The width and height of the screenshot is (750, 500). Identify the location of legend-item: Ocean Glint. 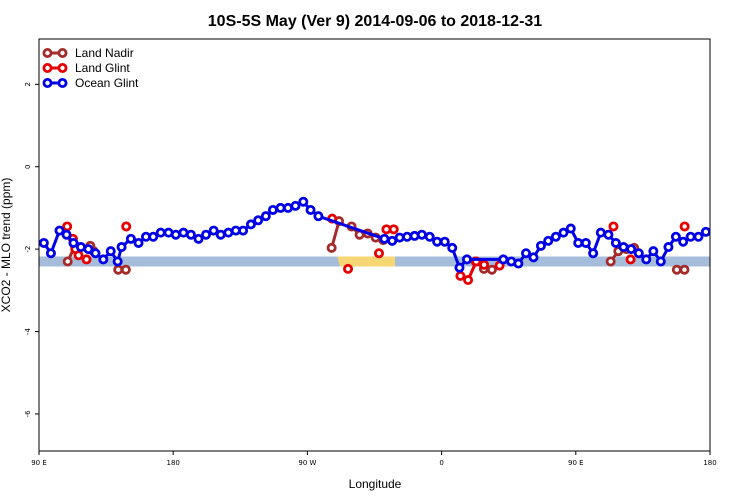
(90, 83).